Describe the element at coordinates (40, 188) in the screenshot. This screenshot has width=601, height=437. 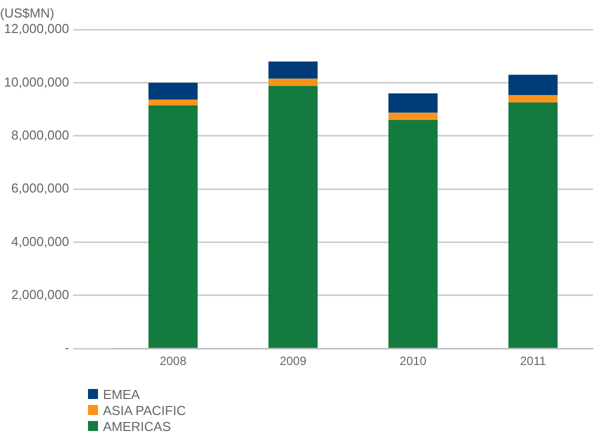
I see `y-tick-label: 6,000,000` at that location.